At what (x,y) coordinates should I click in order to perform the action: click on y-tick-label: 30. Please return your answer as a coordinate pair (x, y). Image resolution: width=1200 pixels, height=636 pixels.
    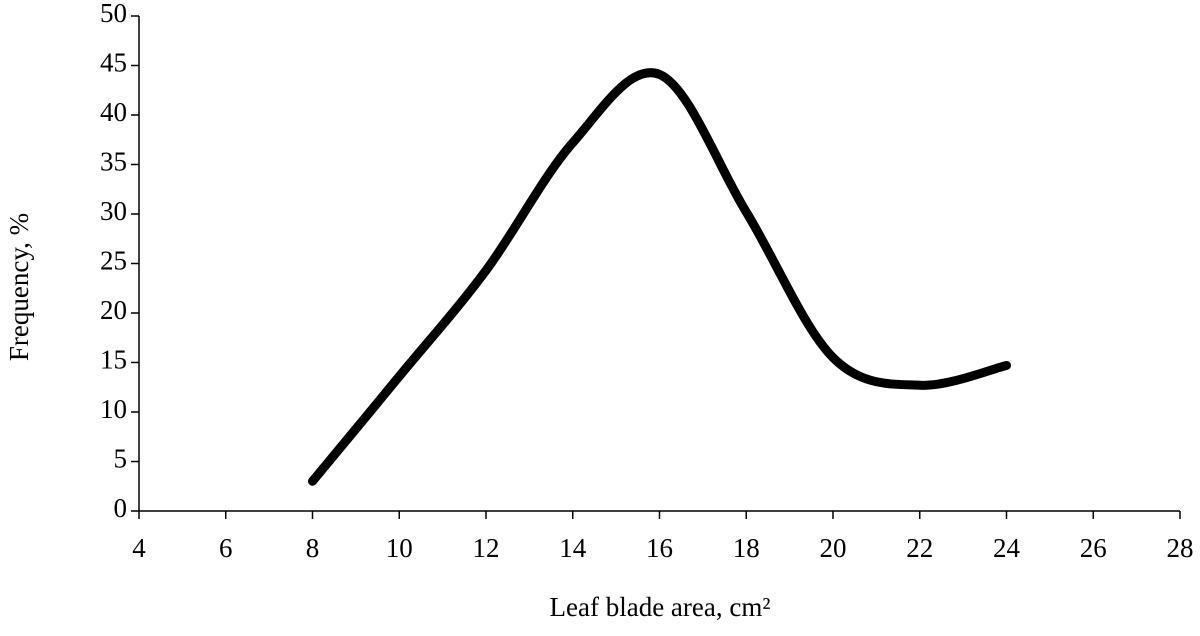
    Looking at the image, I should click on (113, 211).